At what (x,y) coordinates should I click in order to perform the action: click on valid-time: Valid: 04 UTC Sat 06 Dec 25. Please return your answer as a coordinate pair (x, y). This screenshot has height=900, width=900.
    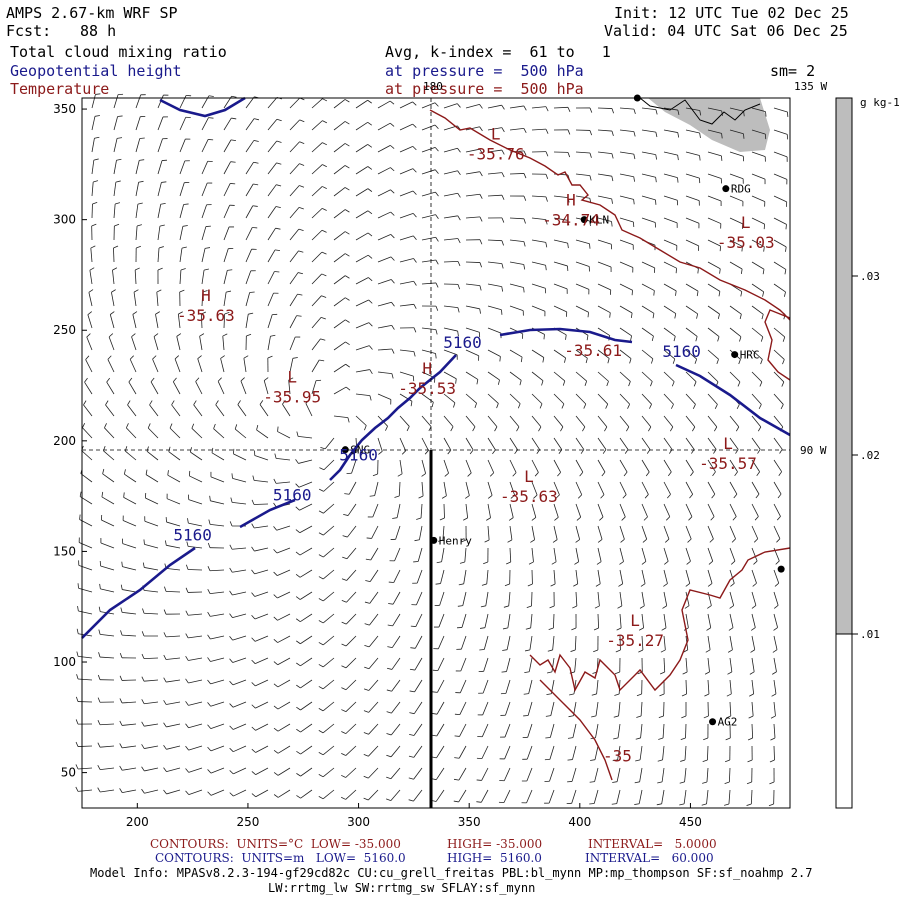
    Looking at the image, I should click on (726, 31).